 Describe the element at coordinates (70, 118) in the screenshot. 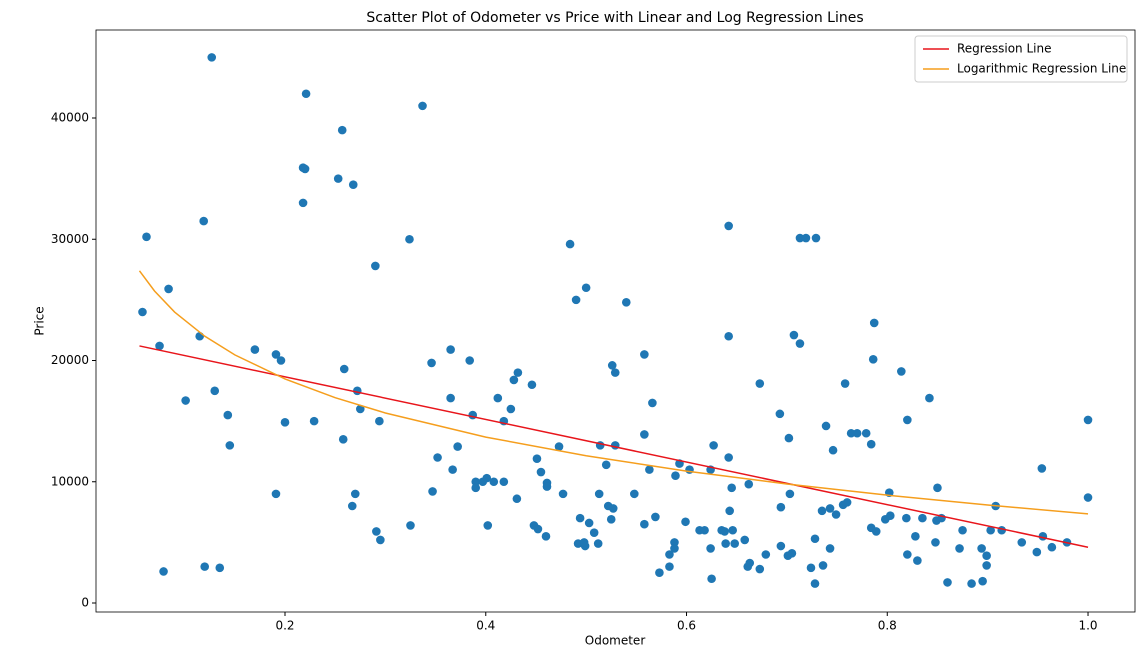

I see `y-tick-label: 40000` at that location.